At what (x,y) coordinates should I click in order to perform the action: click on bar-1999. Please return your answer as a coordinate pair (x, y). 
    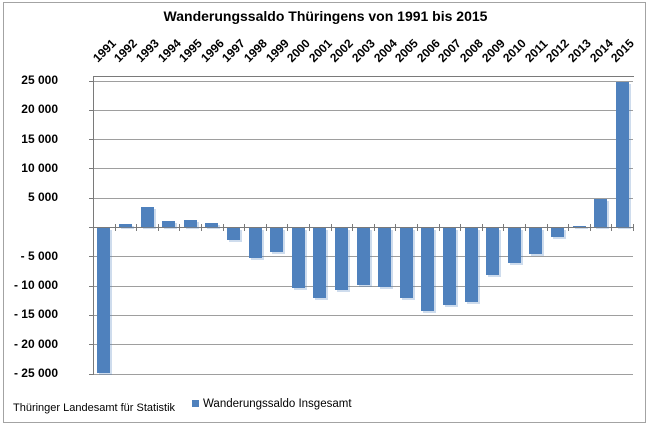
    Looking at the image, I should click on (277, 240).